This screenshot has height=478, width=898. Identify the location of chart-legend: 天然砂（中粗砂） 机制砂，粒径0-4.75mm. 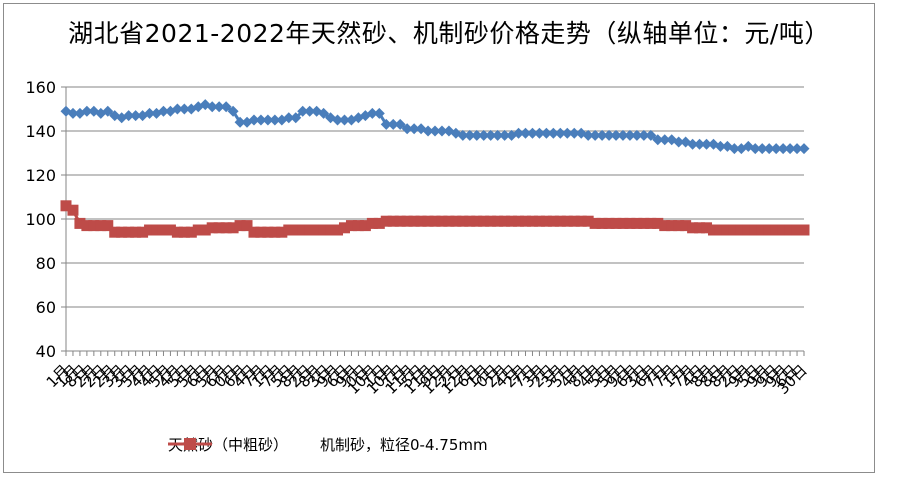
(344, 444).